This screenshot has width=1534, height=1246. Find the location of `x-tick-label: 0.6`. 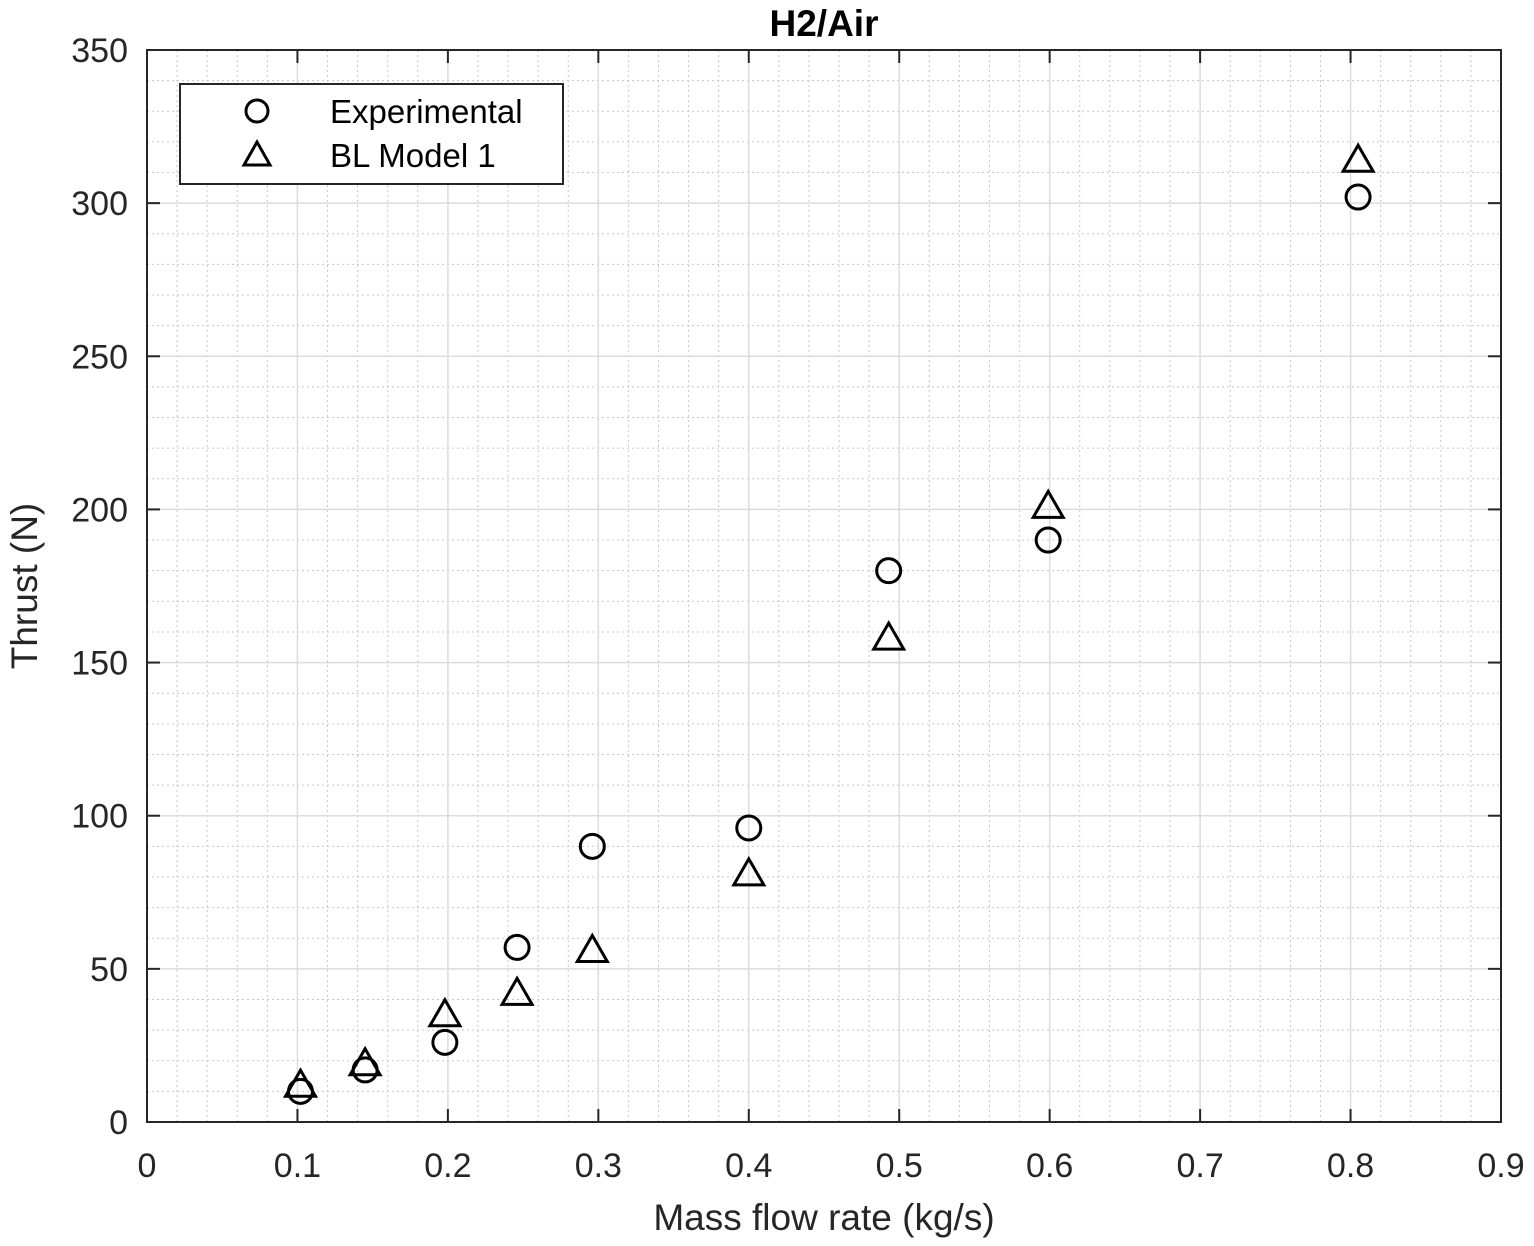

x-tick-label: 0.6 is located at coordinates (1049, 1166).